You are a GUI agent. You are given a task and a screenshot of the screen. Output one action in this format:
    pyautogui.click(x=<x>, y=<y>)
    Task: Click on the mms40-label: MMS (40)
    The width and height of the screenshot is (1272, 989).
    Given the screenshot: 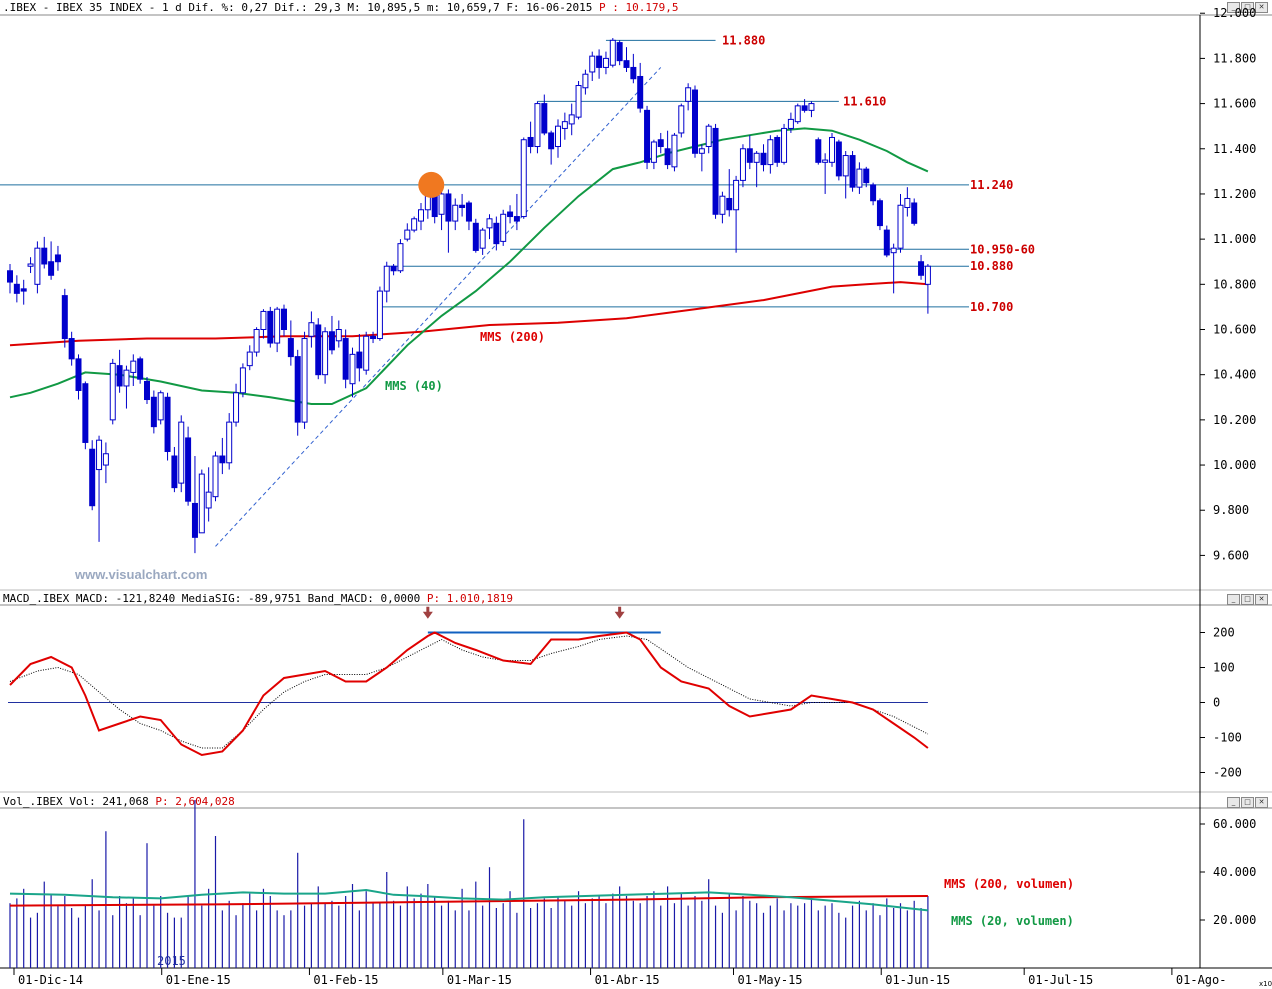 What is the action you would take?
    pyautogui.click(x=414, y=386)
    